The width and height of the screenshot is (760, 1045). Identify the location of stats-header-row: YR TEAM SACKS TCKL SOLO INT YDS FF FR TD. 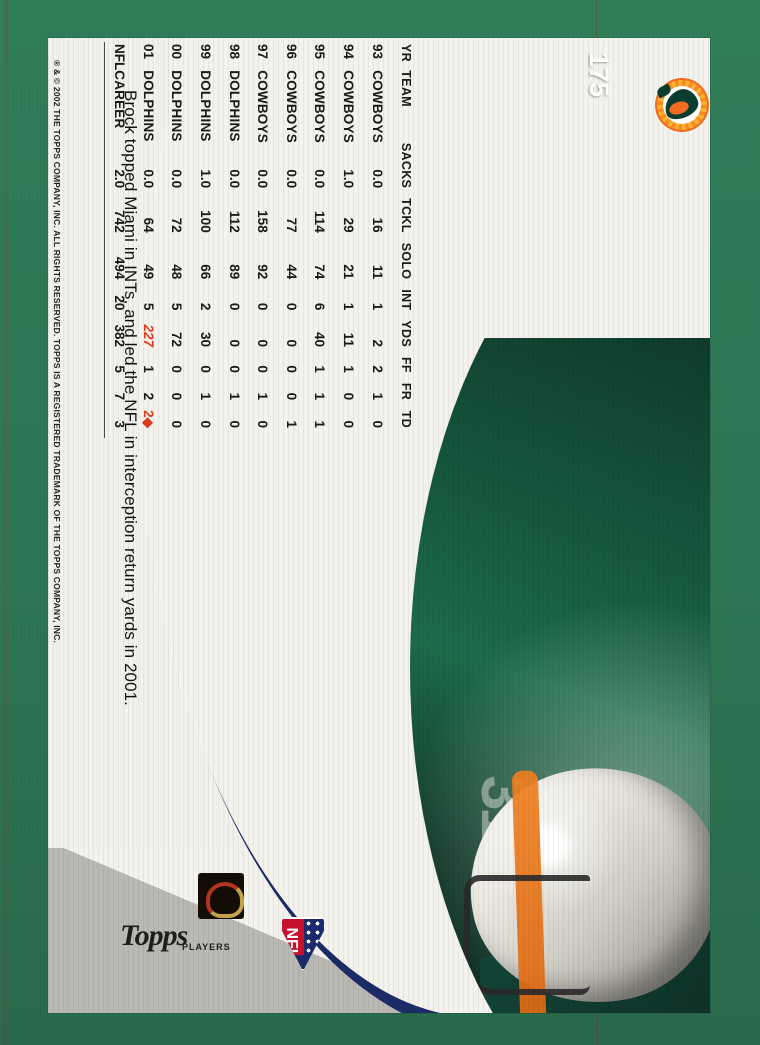
(405, 240).